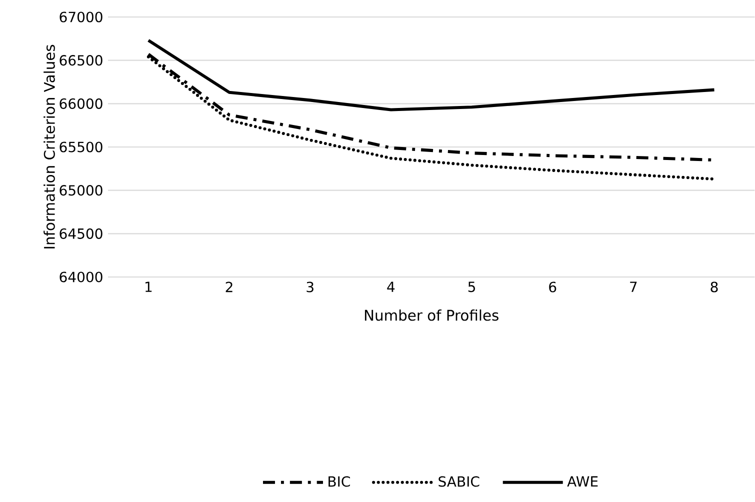  Describe the element at coordinates (81, 277) in the screenshot. I see `y-tick-label: 64000` at that location.